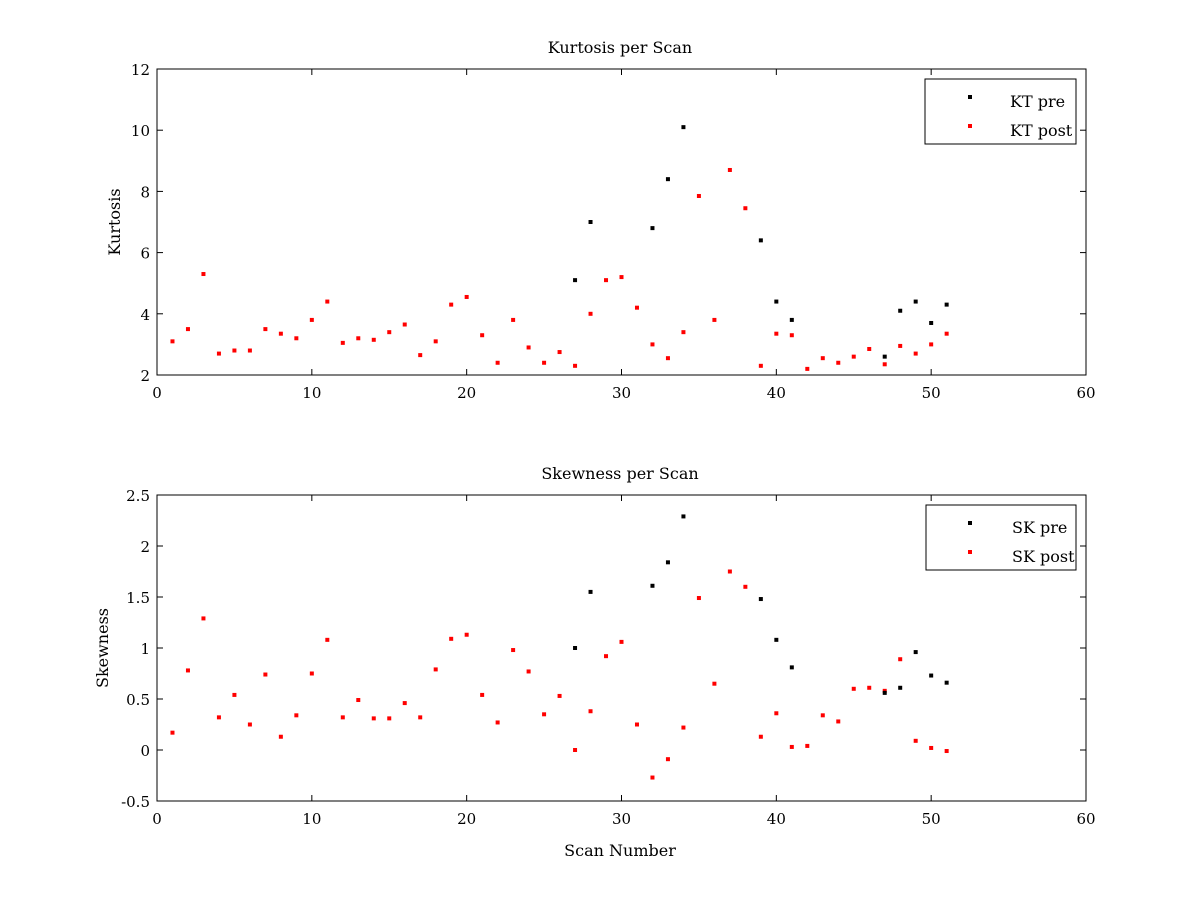 The image size is (1200, 900). I want to click on x-tick-label: 20, so click(466, 819).